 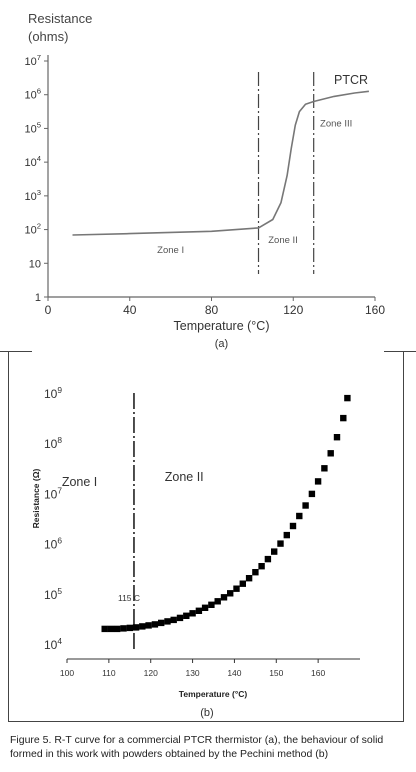 I want to click on y-tick-label-a-7: 10⁷, so click(x=32, y=60).